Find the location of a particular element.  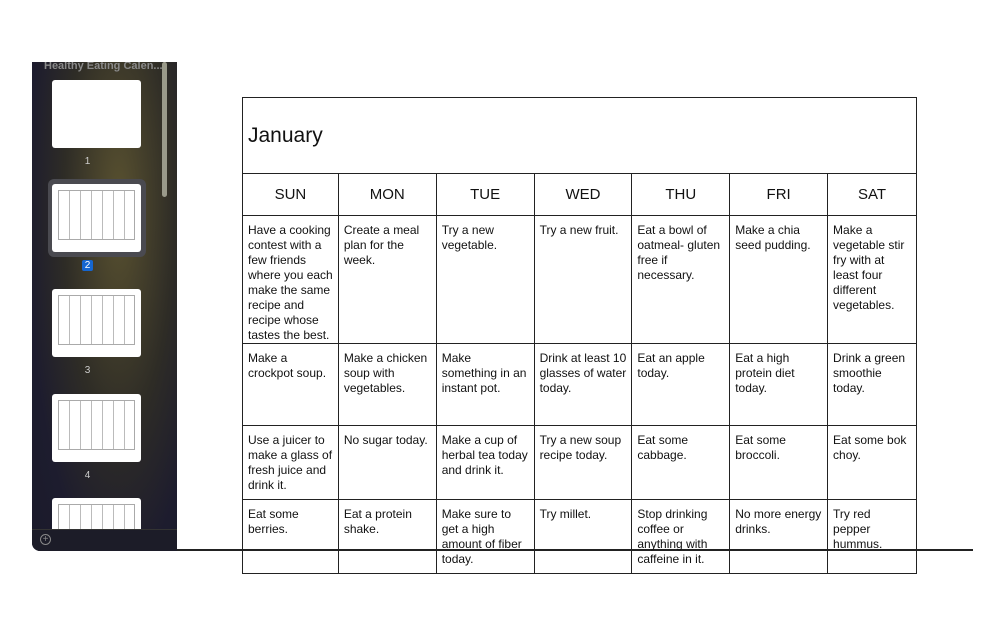

day-cell: Eat some broccoli. is located at coordinates (779, 462).